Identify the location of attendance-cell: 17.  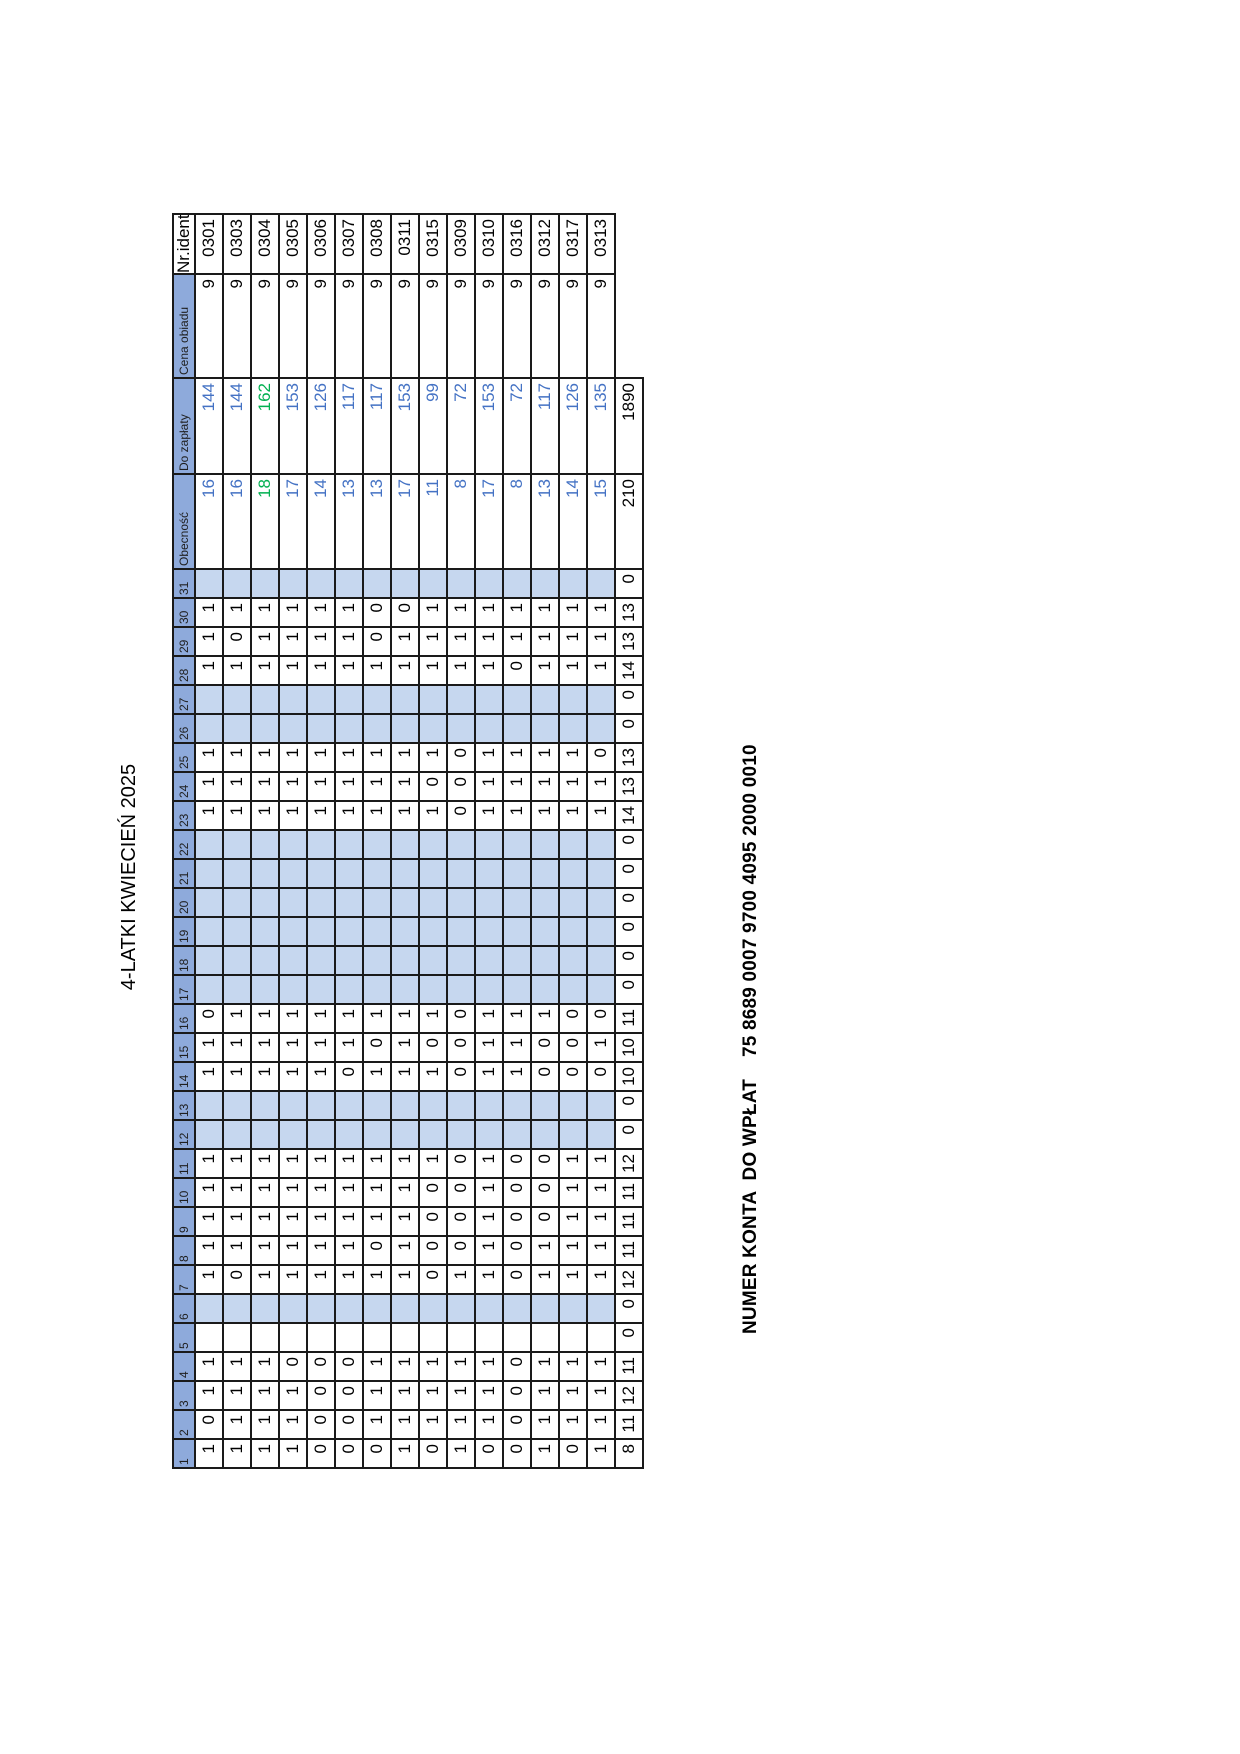
(489, 521).